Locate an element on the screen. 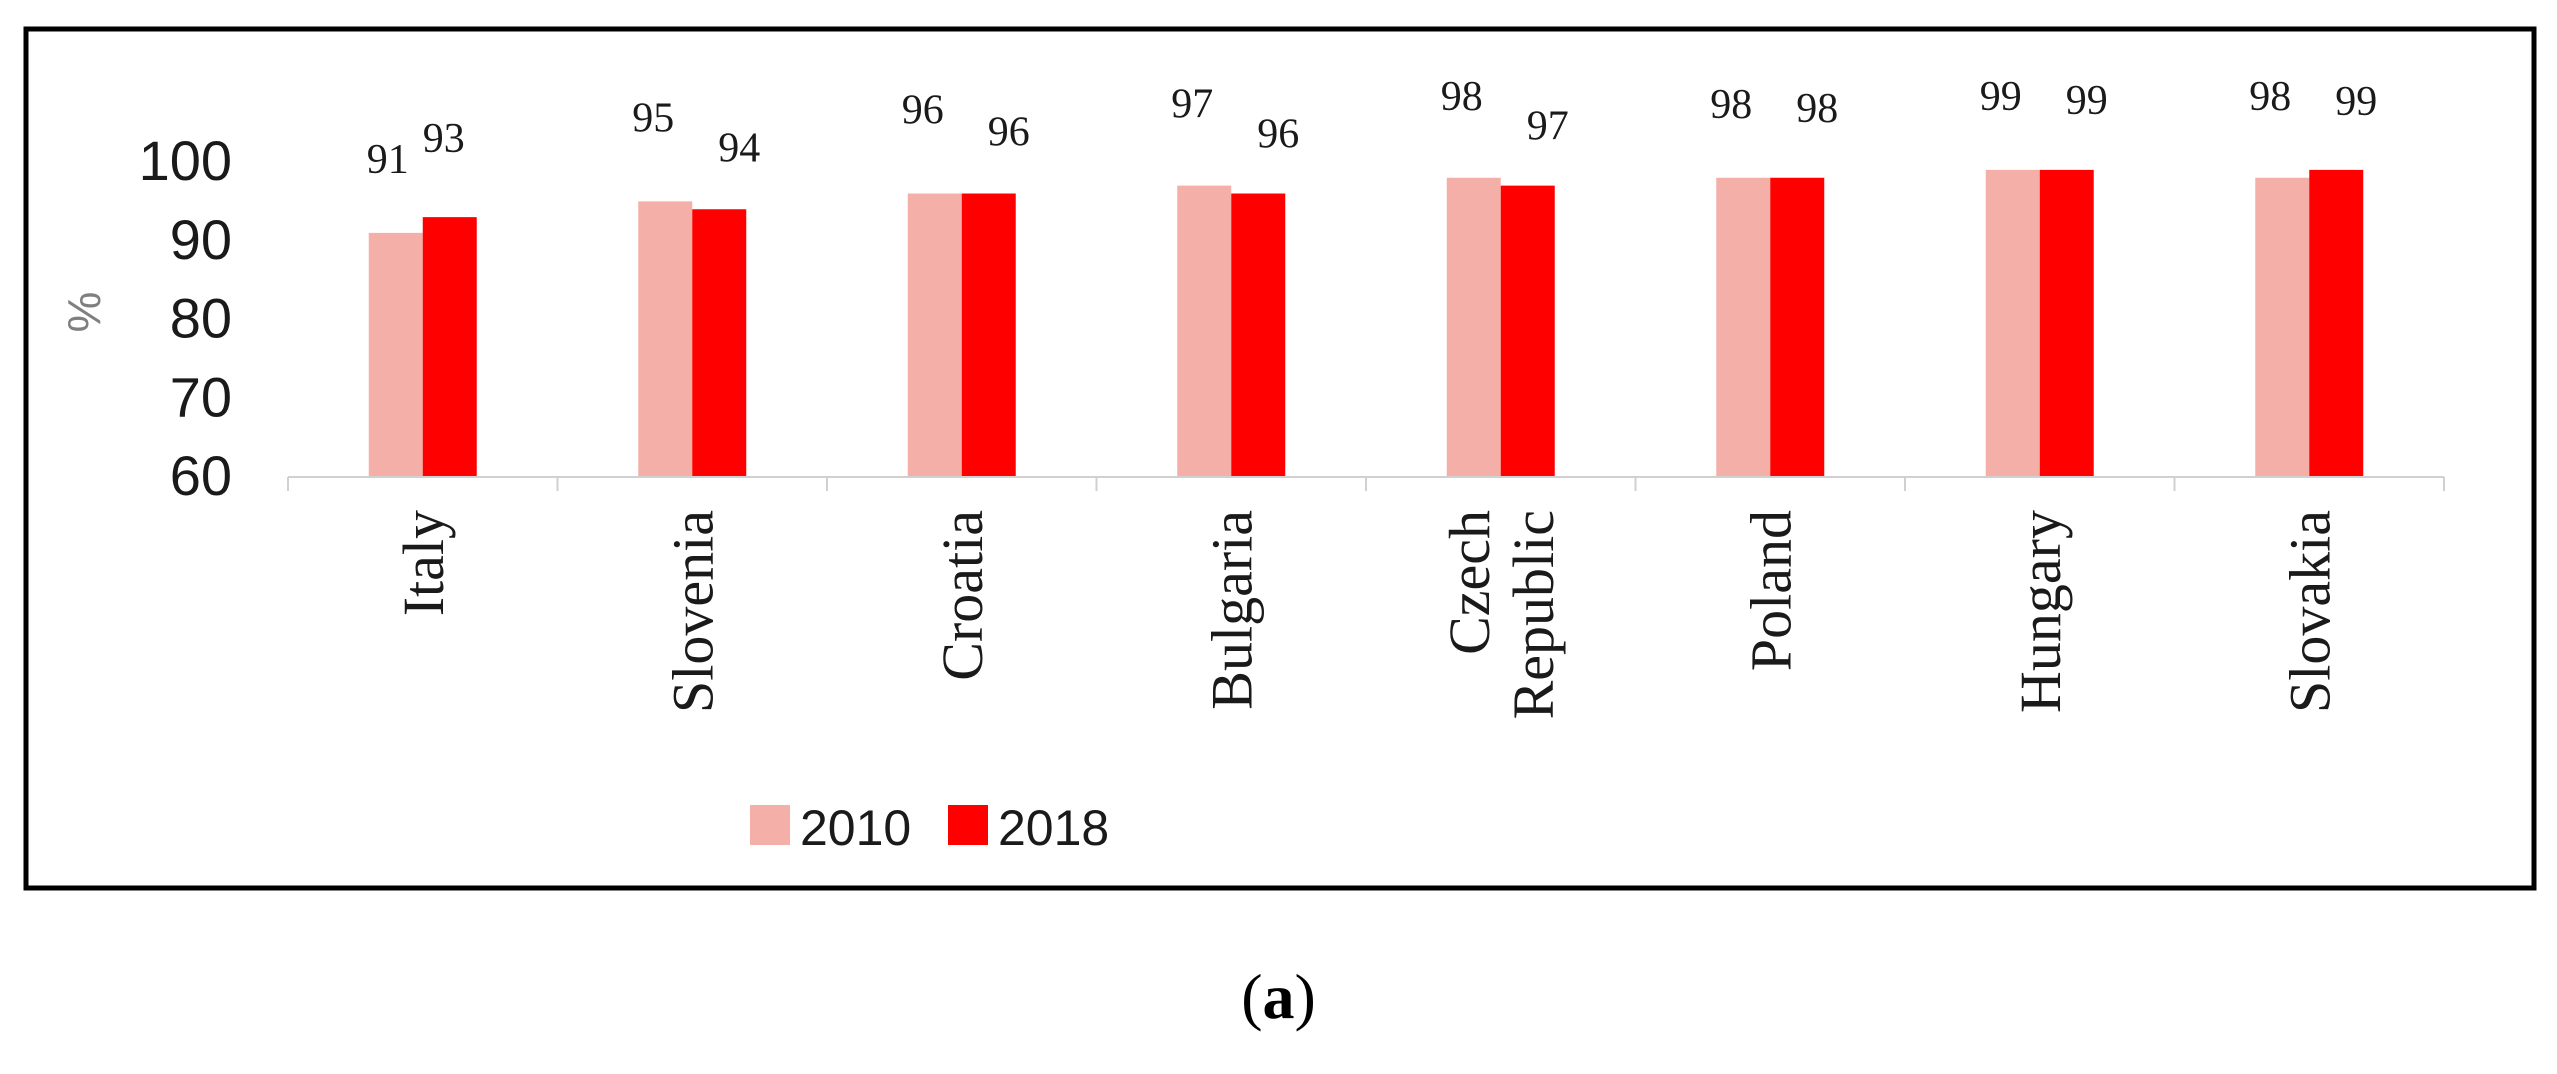  category-label: Czech Republic is located at coordinates (1501, 614).